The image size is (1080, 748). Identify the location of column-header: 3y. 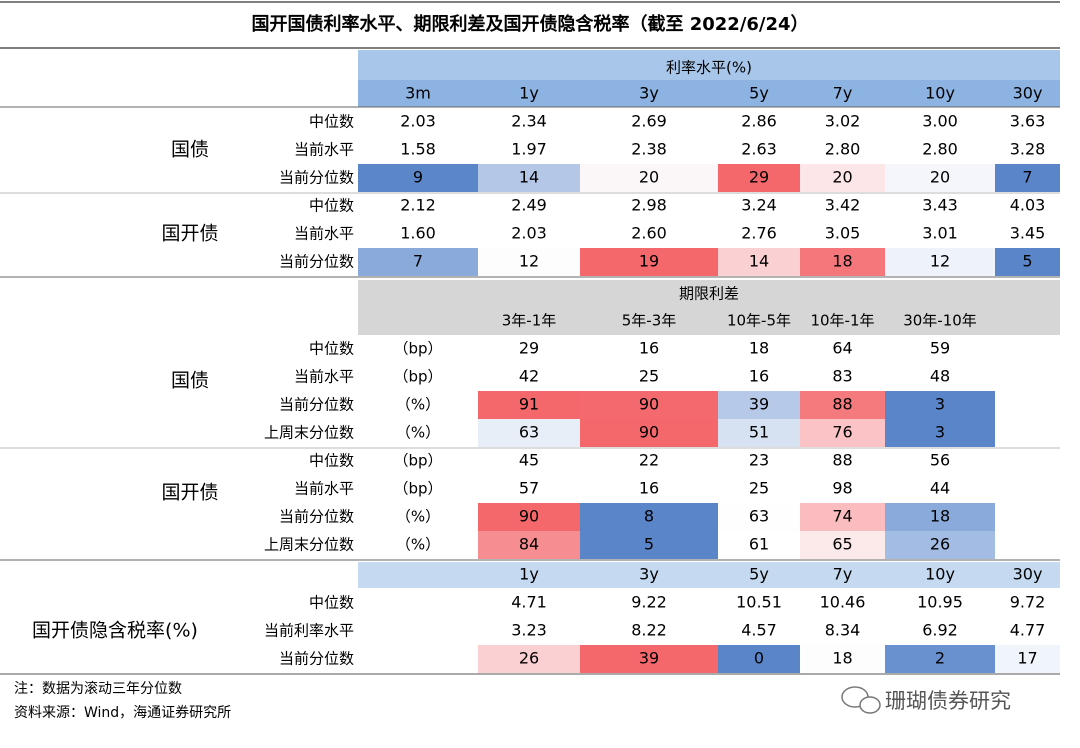
(649, 93).